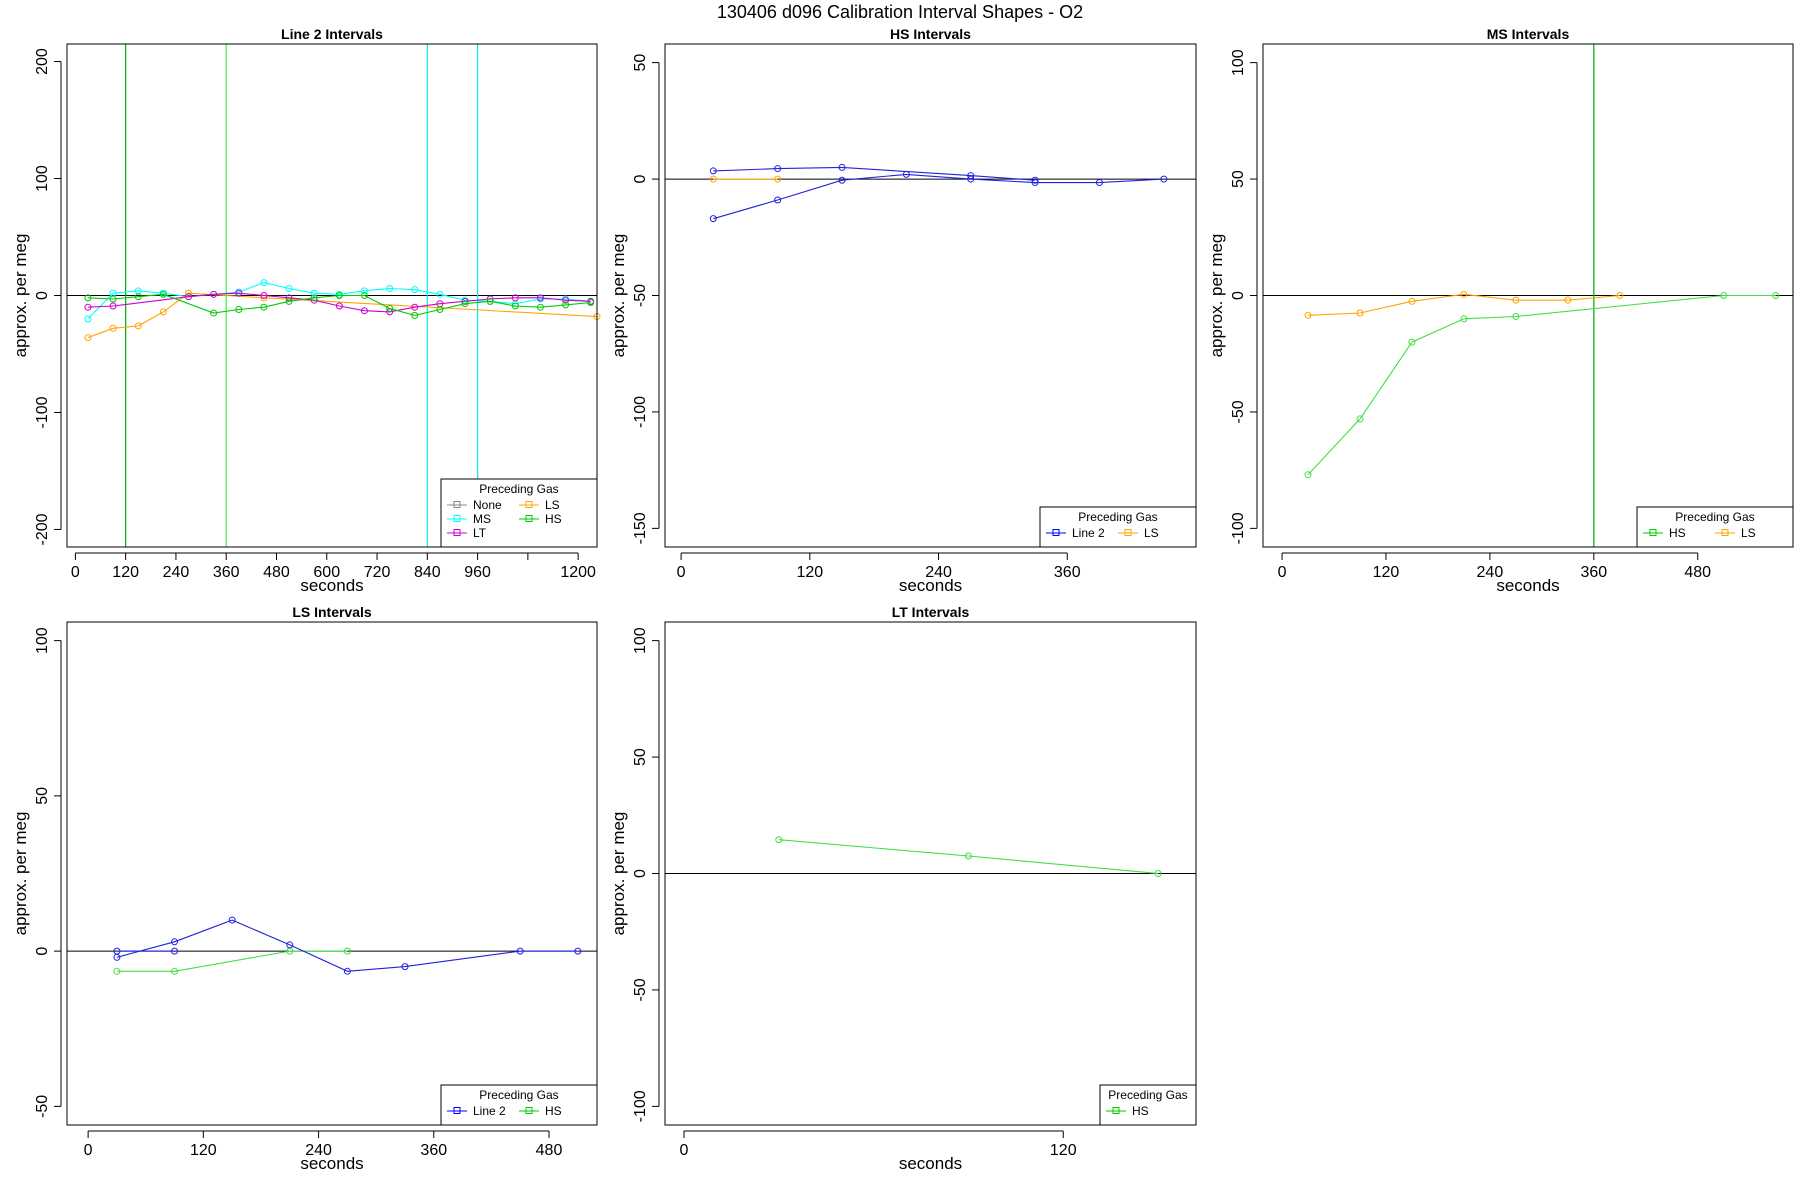 The height and width of the screenshot is (1200, 1800). I want to click on x-tick-label: 720, so click(377, 572).